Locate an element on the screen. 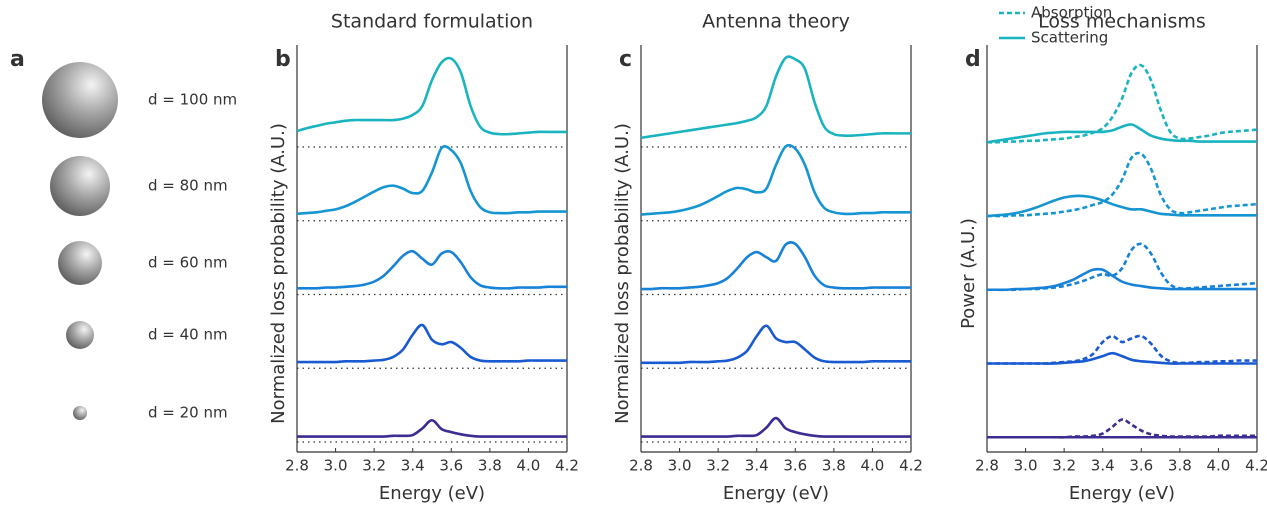  y-axis-label: Power (A.U.) is located at coordinates (968, 273).